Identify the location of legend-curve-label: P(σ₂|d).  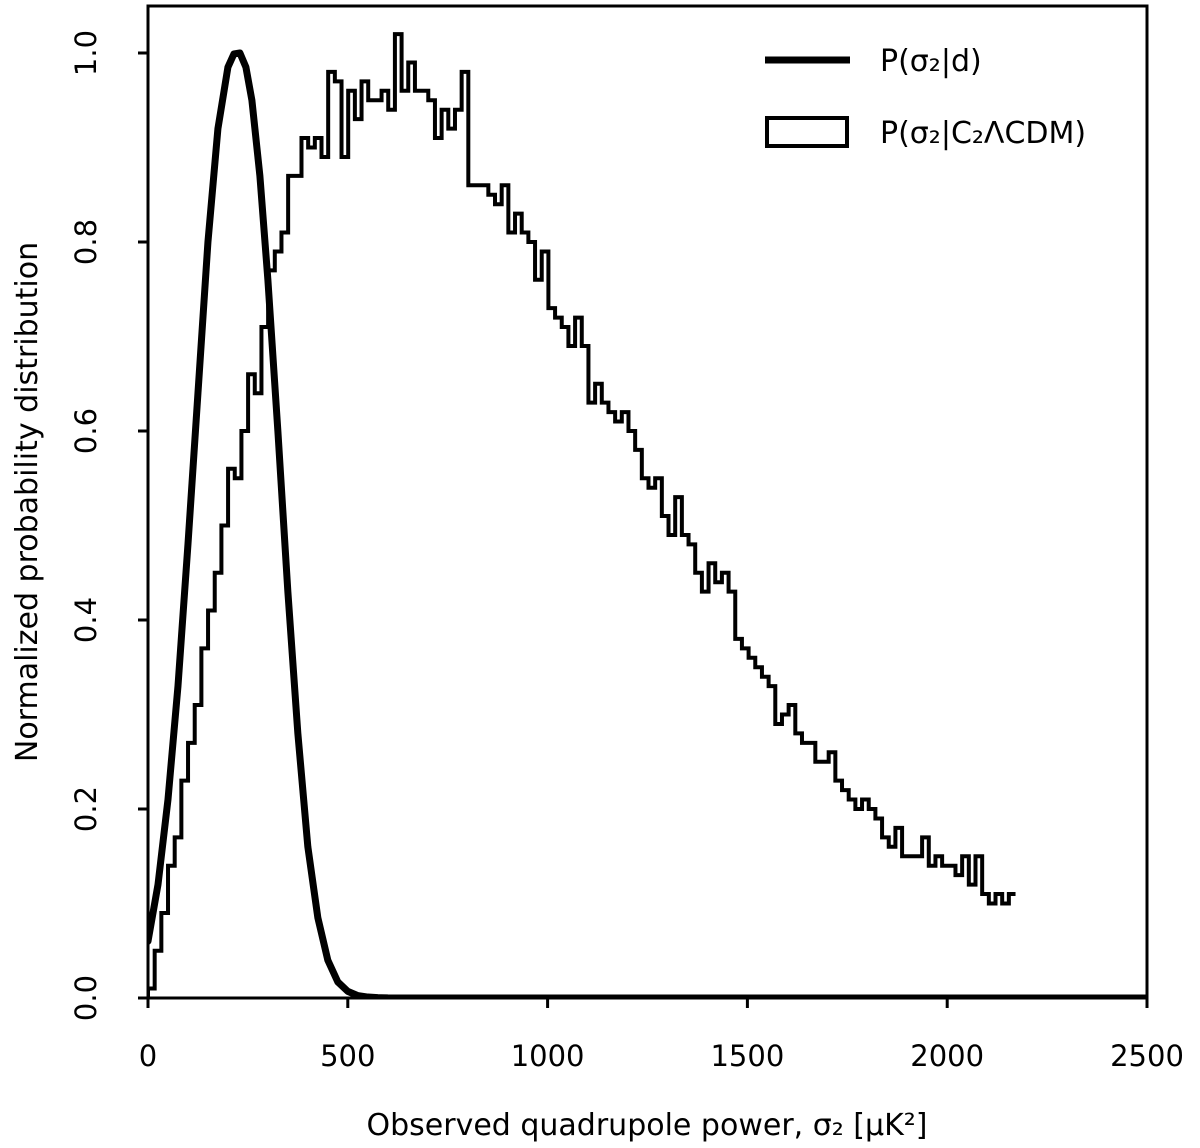
(931, 61).